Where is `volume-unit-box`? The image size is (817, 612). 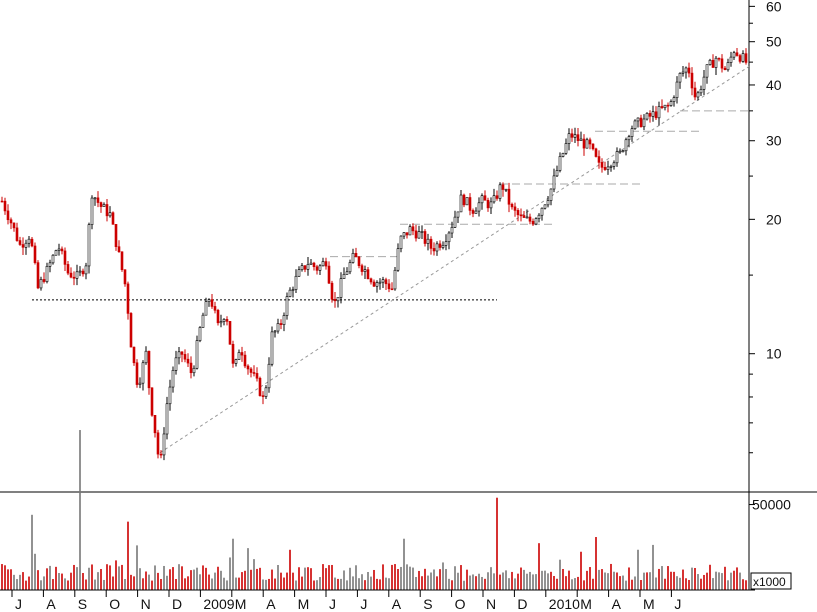 volume-unit-box is located at coordinates (771, 581).